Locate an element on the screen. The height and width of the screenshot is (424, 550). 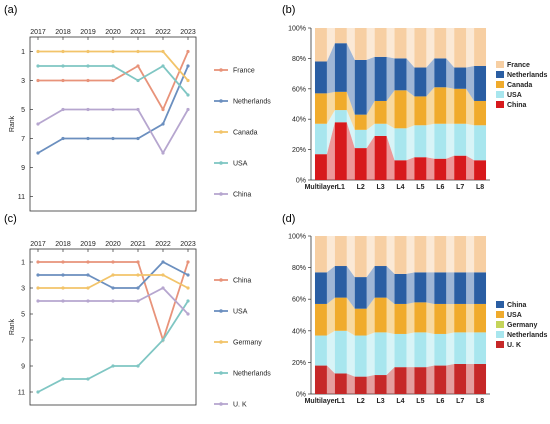
y-tick-label: 5 is located at coordinates (23, 315).